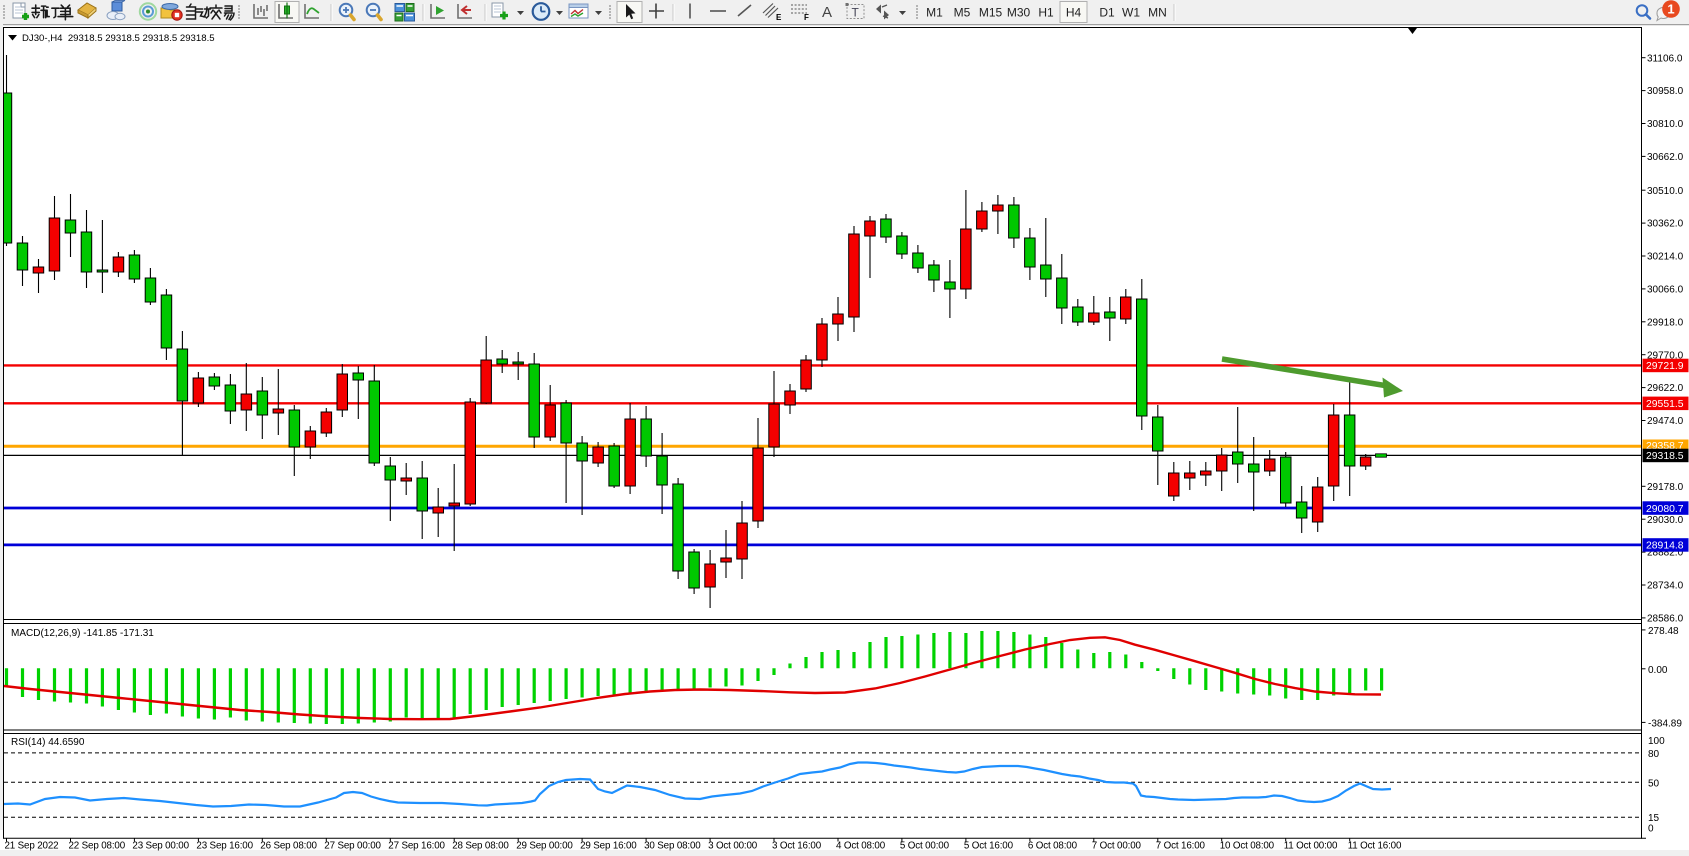 This screenshot has width=1689, height=856. Describe the element at coordinates (1665, 124) in the screenshot. I see `svg-text: 30810.0` at that location.